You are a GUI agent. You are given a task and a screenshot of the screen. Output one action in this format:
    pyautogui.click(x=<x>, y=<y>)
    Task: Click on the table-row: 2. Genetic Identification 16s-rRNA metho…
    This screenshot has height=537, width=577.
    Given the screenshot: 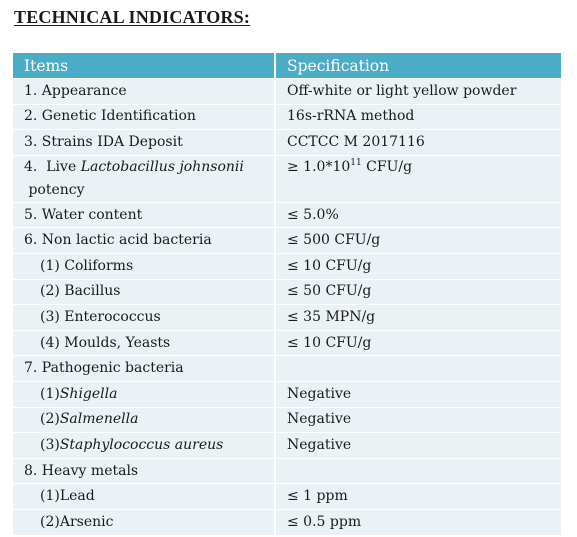 What is the action you would take?
    pyautogui.click(x=287, y=116)
    